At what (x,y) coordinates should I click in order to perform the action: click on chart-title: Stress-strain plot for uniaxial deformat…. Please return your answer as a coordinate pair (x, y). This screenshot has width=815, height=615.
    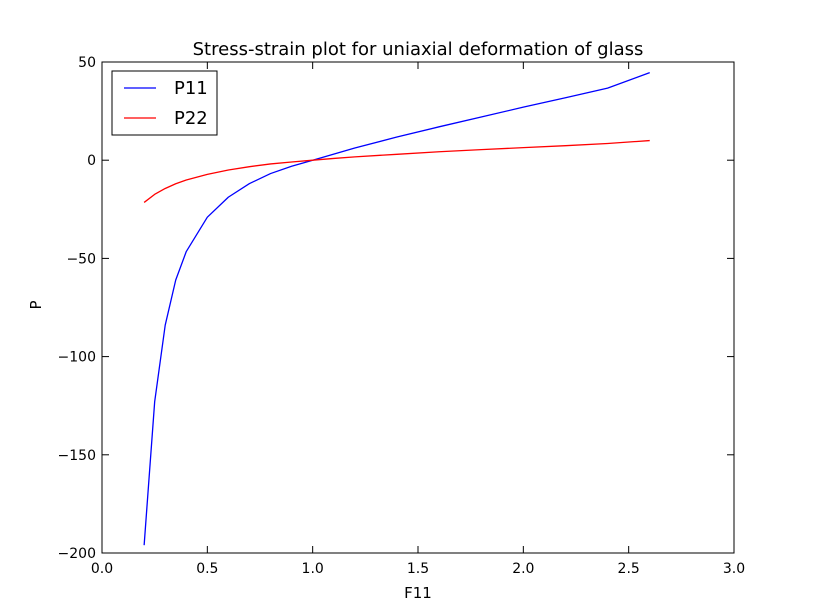
    Looking at the image, I should click on (418, 49).